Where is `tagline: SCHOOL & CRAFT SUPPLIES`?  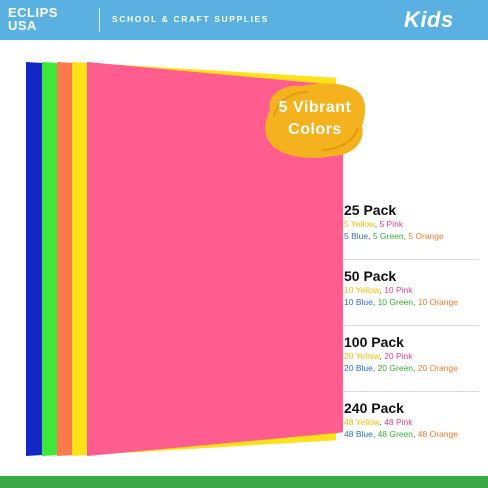
tagline: SCHOOL & CRAFT SUPPLIES is located at coordinates (191, 19).